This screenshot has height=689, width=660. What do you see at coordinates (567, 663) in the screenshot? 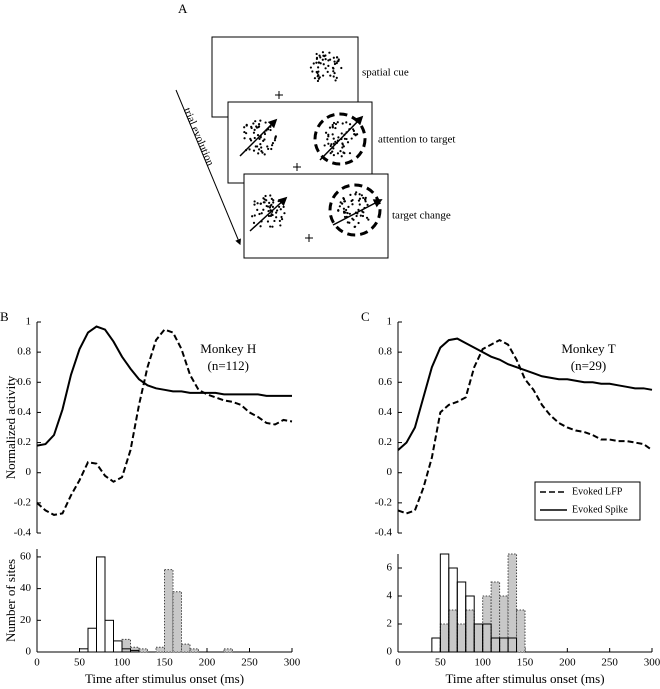
I see `x-tick-label: 200` at bounding box center [567, 663].